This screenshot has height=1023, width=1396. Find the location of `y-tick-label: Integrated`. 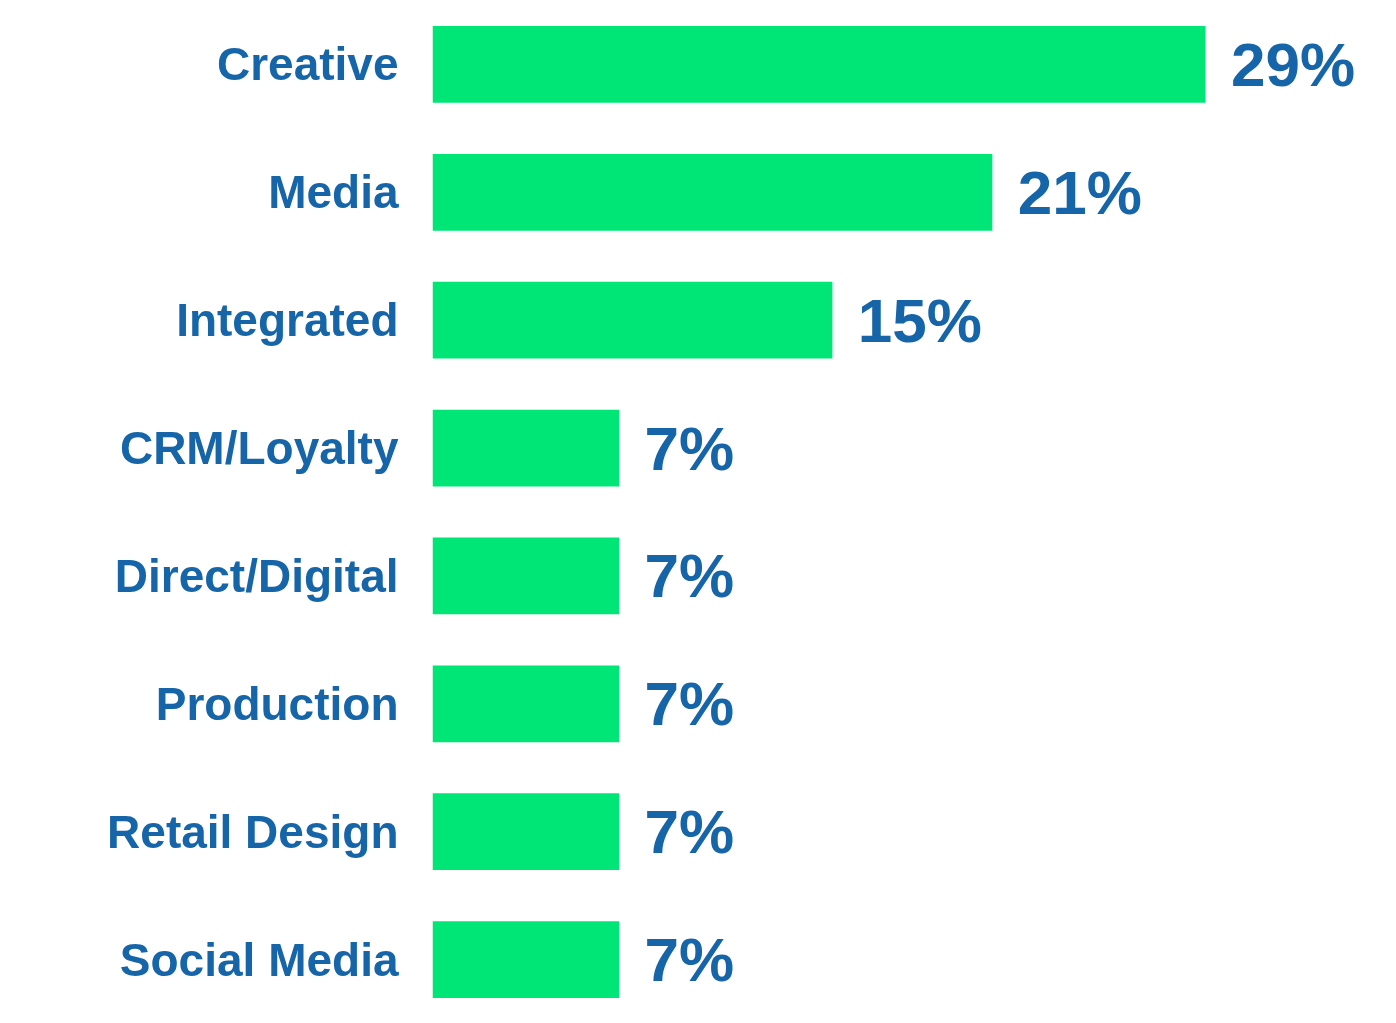

y-tick-label: Integrated is located at coordinates (287, 320).